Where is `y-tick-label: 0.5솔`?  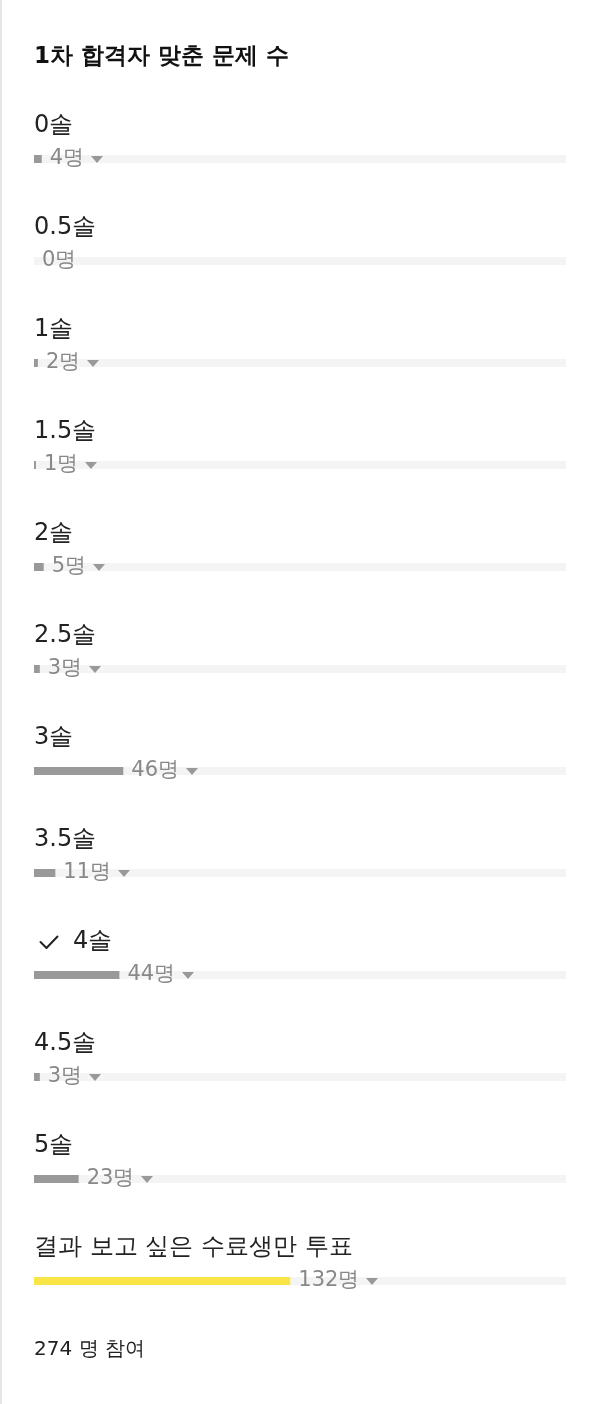 y-tick-label: 0.5솔 is located at coordinates (65, 226).